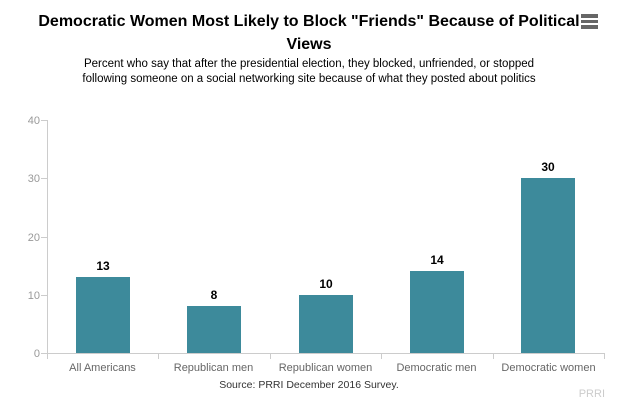 The height and width of the screenshot is (405, 618). I want to click on category-label: Democratic women, so click(548, 368).